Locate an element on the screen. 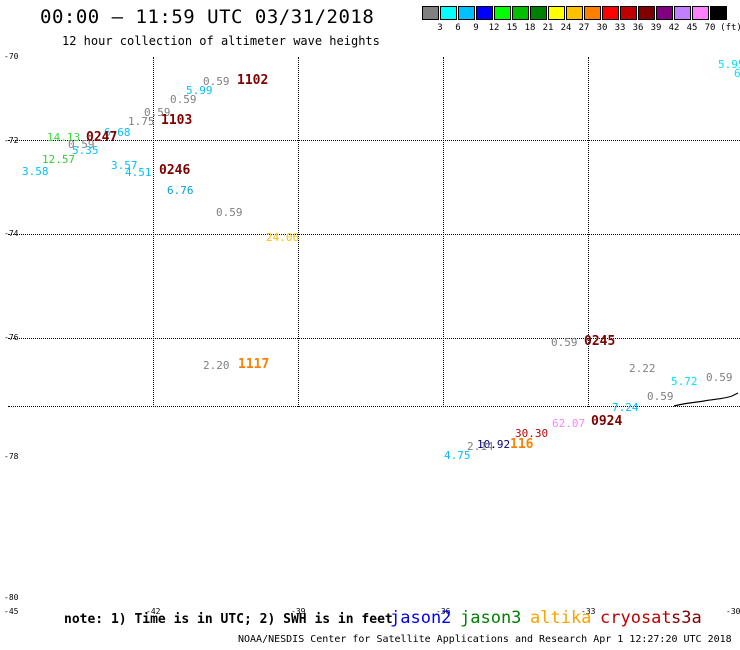  colorbar-label: 33 is located at coordinates (620, 28).